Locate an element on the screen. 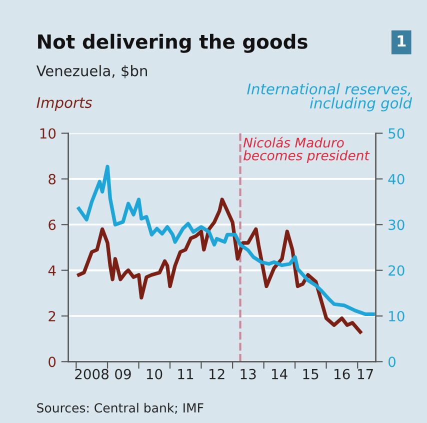 This screenshot has width=427, height=423. y2-axis-title: International reserves, including gold is located at coordinates (329, 97).